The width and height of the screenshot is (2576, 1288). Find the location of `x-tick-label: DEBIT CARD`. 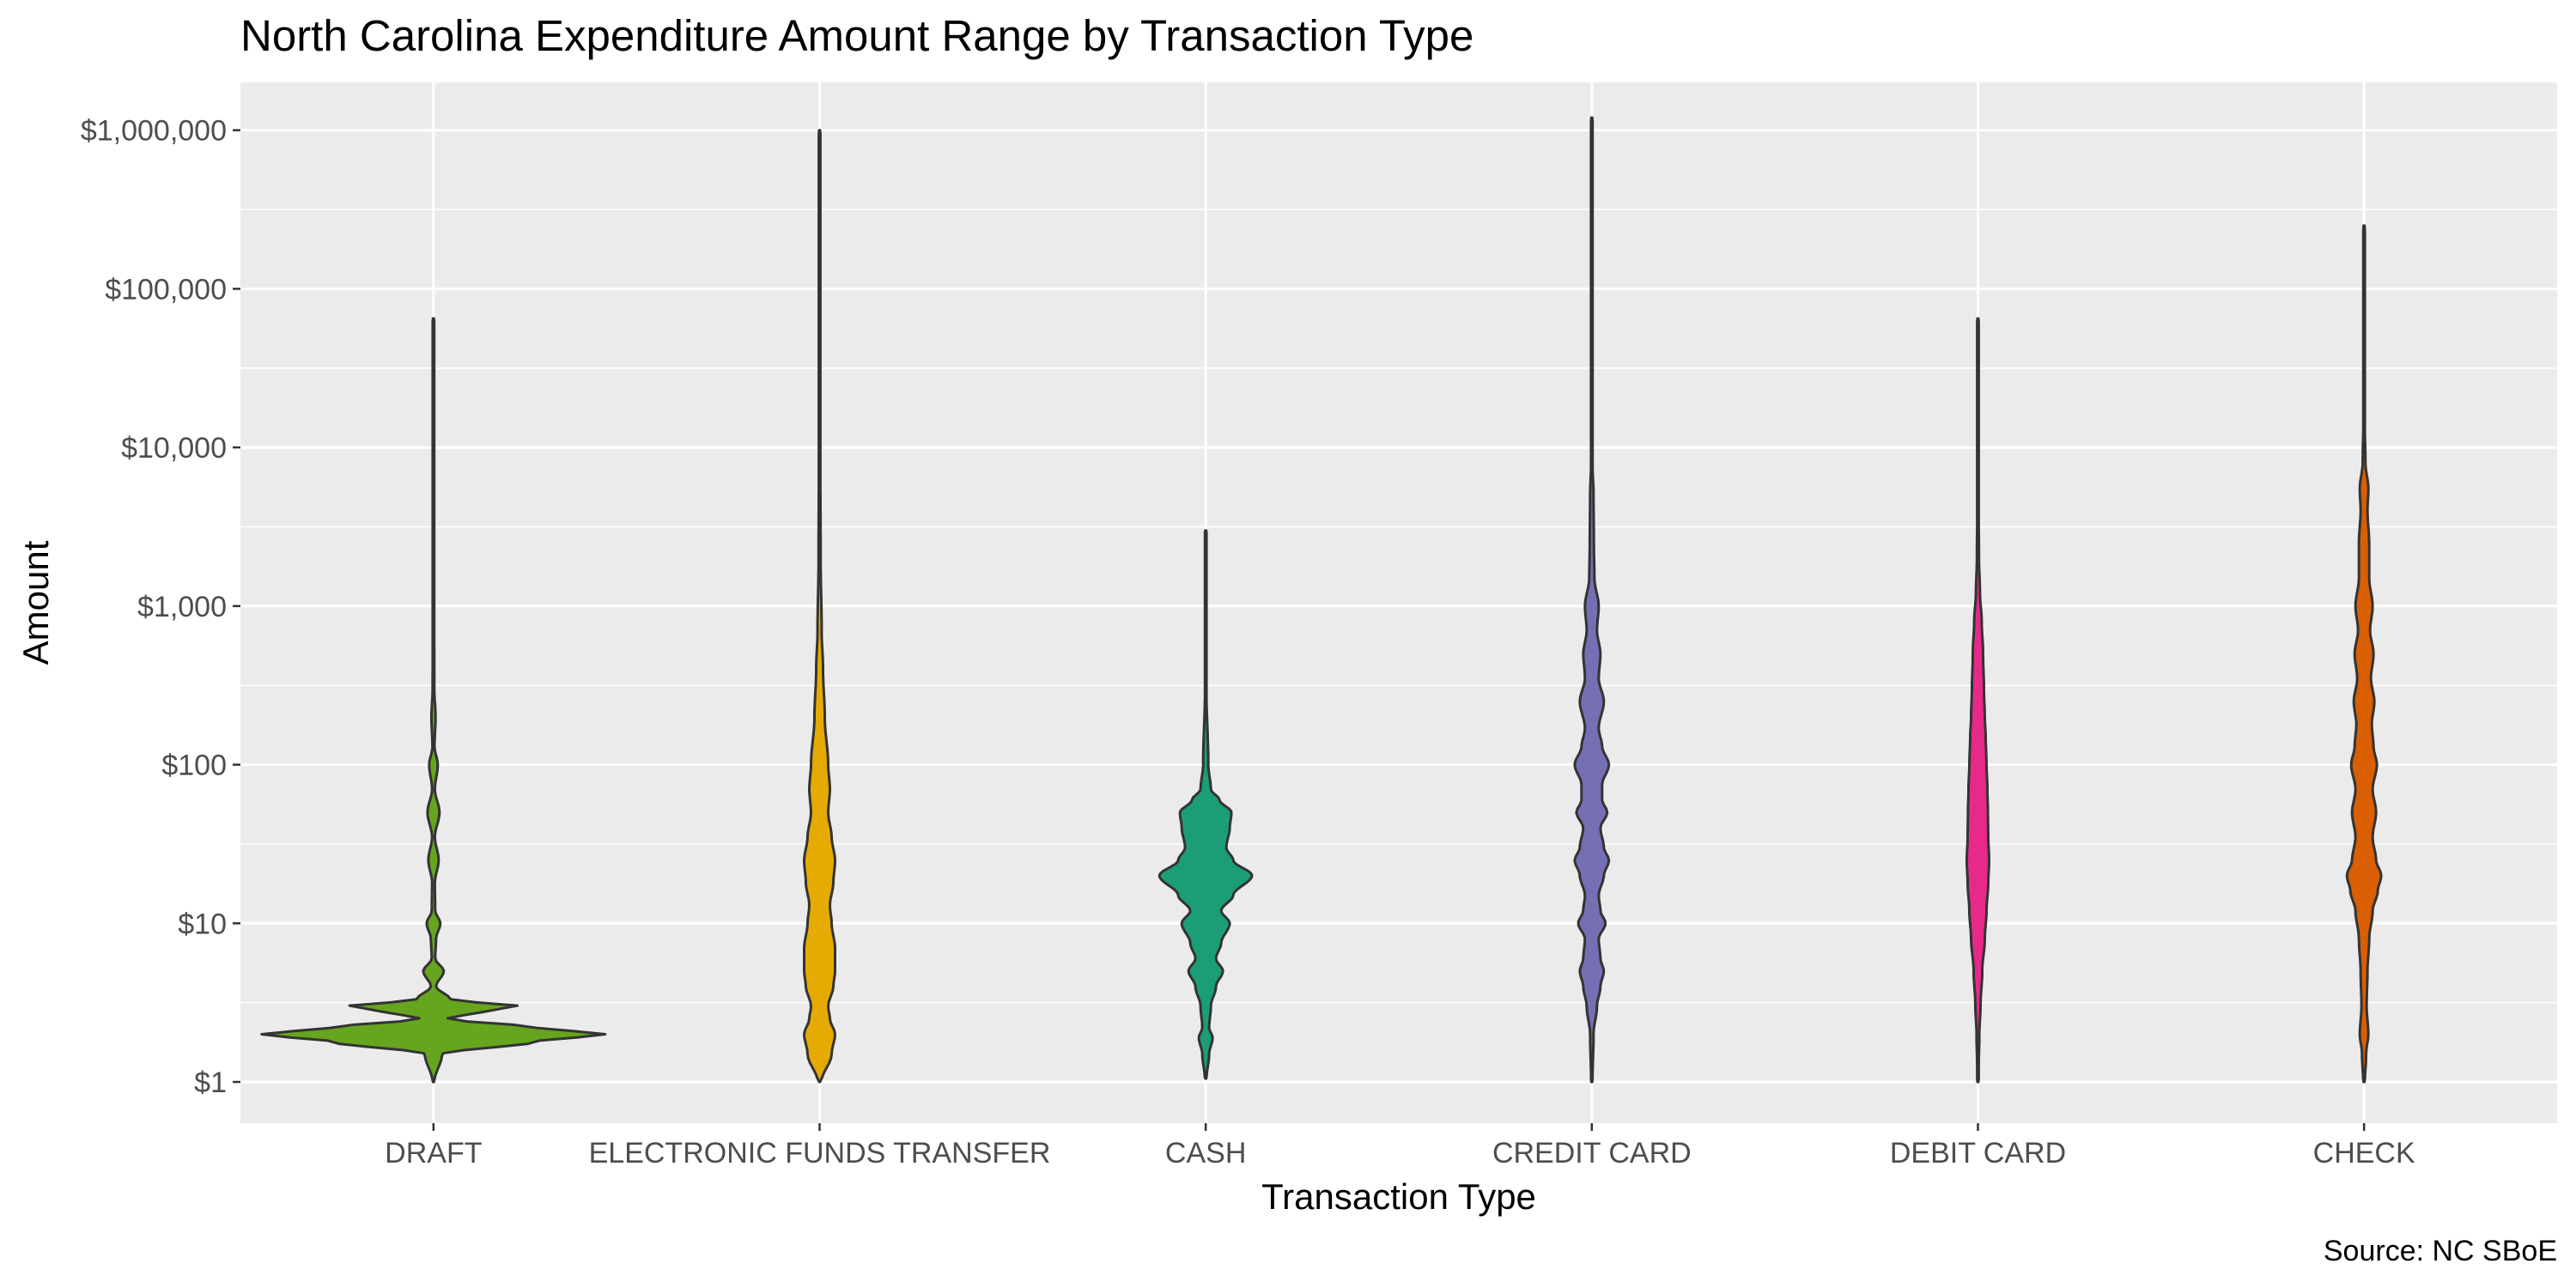

x-tick-label: DEBIT CARD is located at coordinates (1978, 1153).